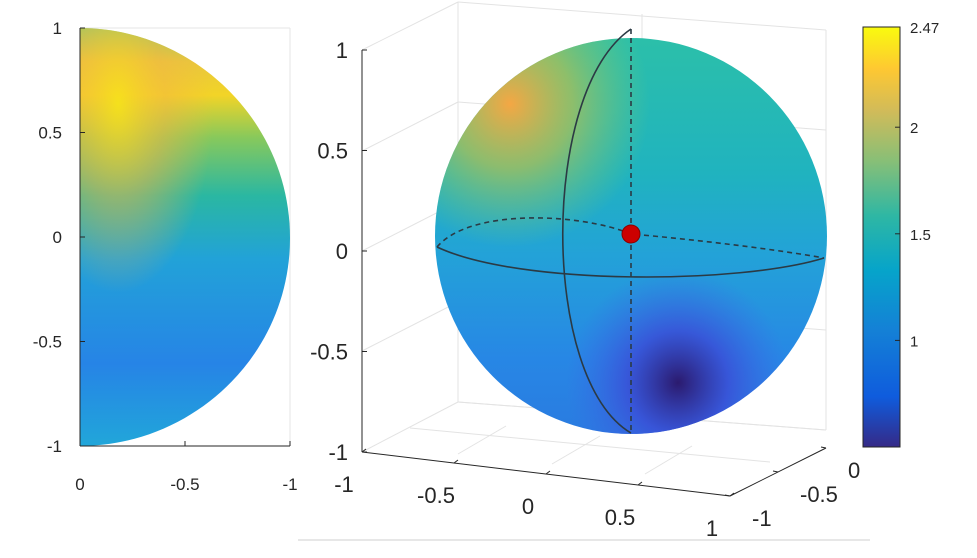  I want to click on sphere-x-tick-label: 0.5, so click(620, 517).